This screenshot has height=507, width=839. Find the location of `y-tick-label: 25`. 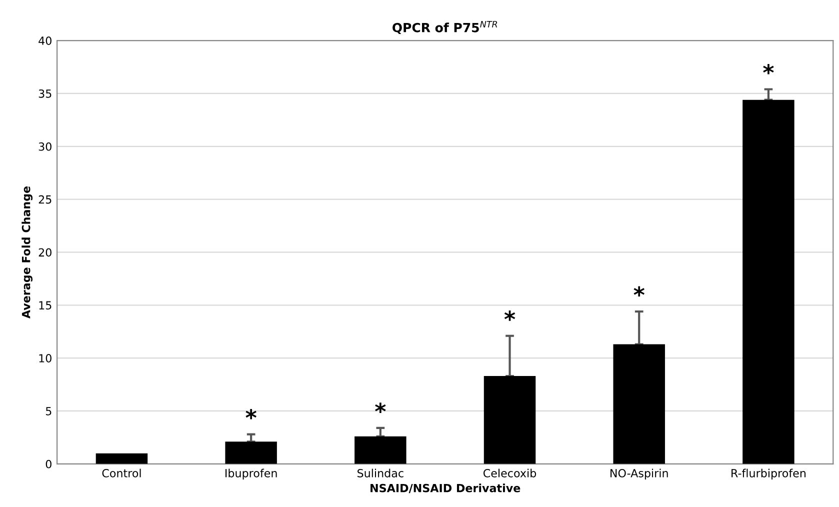

y-tick-label: 25 is located at coordinates (45, 199).